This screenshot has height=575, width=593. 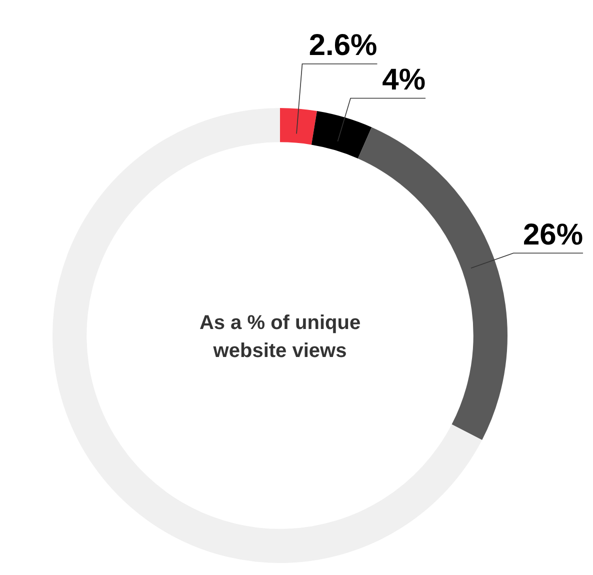 What do you see at coordinates (343, 45) in the screenshot?
I see `data-label: 2.6%` at bounding box center [343, 45].